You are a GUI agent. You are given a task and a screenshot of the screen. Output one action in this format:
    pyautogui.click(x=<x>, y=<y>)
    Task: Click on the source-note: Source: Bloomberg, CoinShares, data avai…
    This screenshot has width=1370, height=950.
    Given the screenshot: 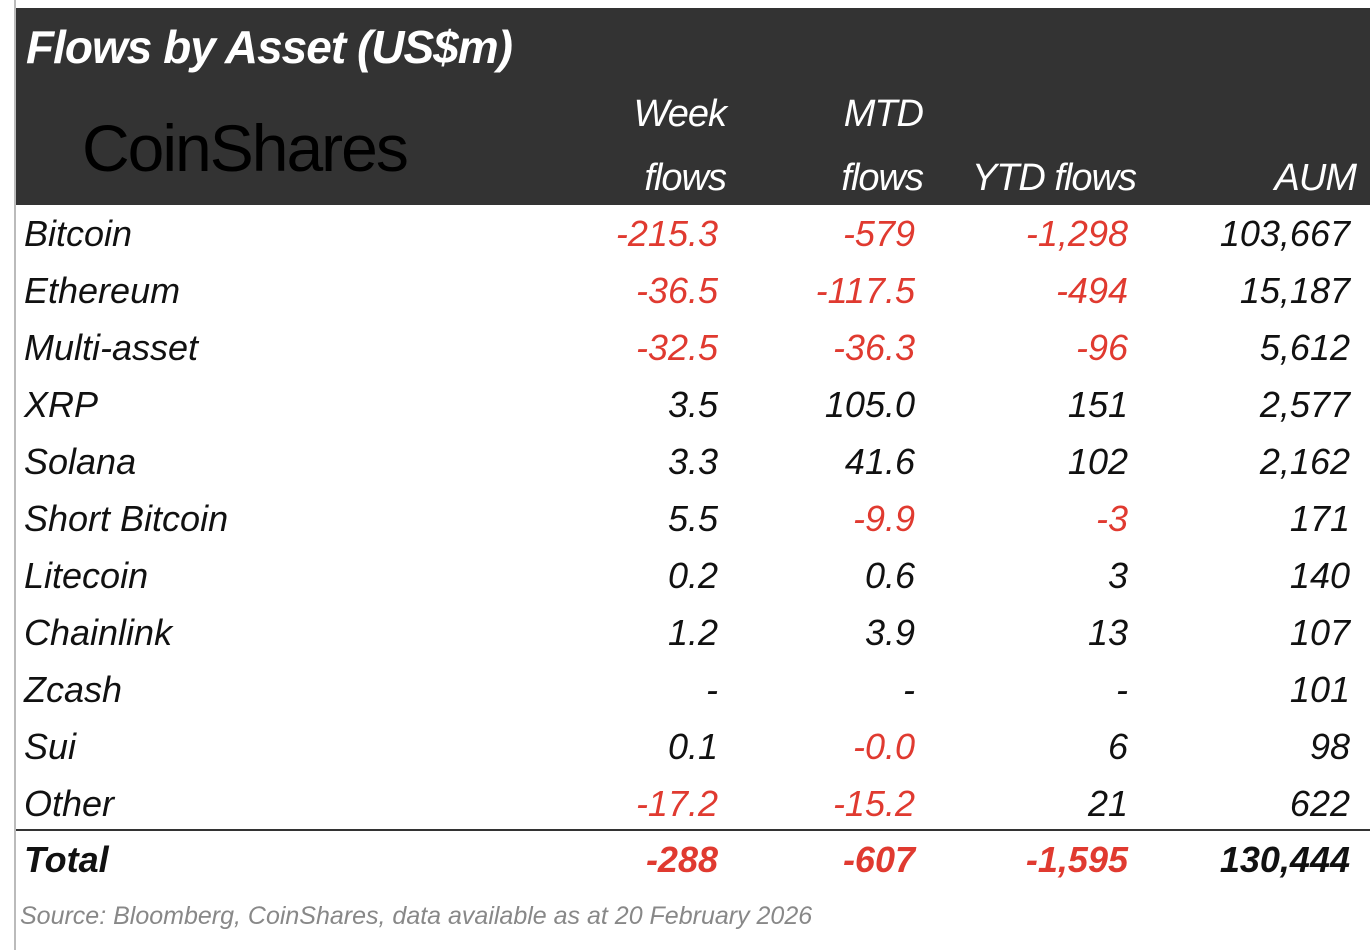 What is the action you would take?
    pyautogui.click(x=416, y=916)
    